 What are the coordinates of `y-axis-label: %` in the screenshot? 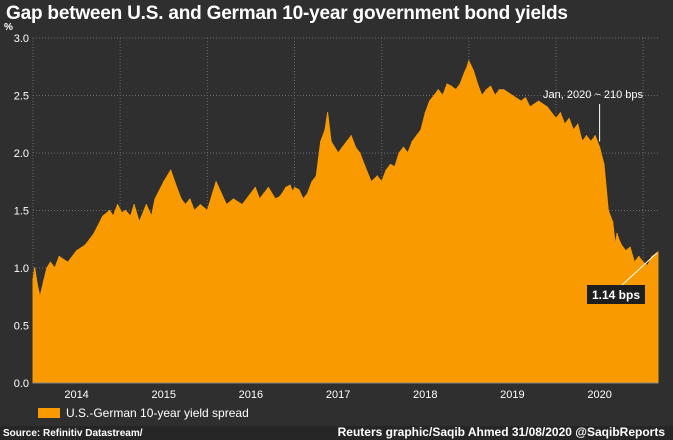 It's located at (8, 27).